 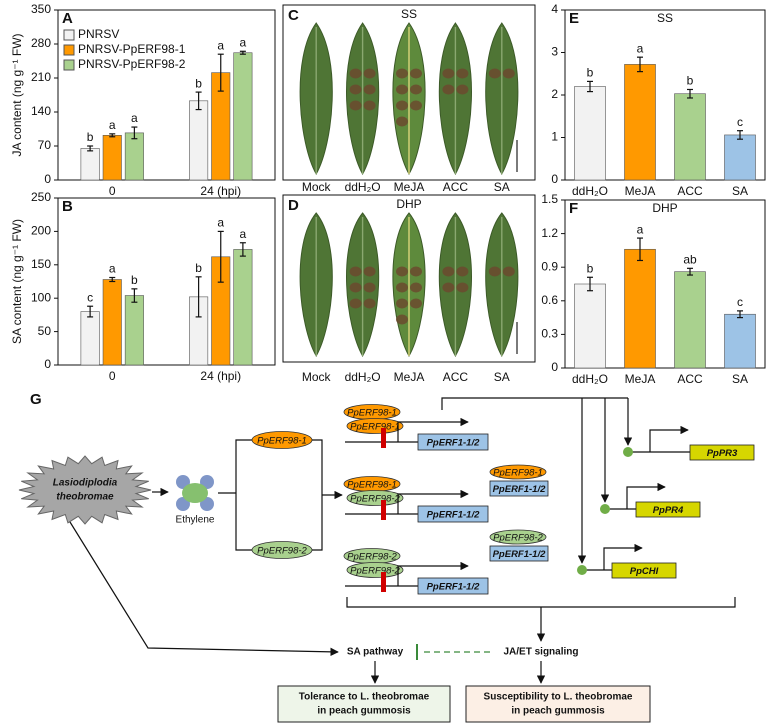 What do you see at coordinates (41, 43) in the screenshot?
I see `y-tick-label: 280` at bounding box center [41, 43].